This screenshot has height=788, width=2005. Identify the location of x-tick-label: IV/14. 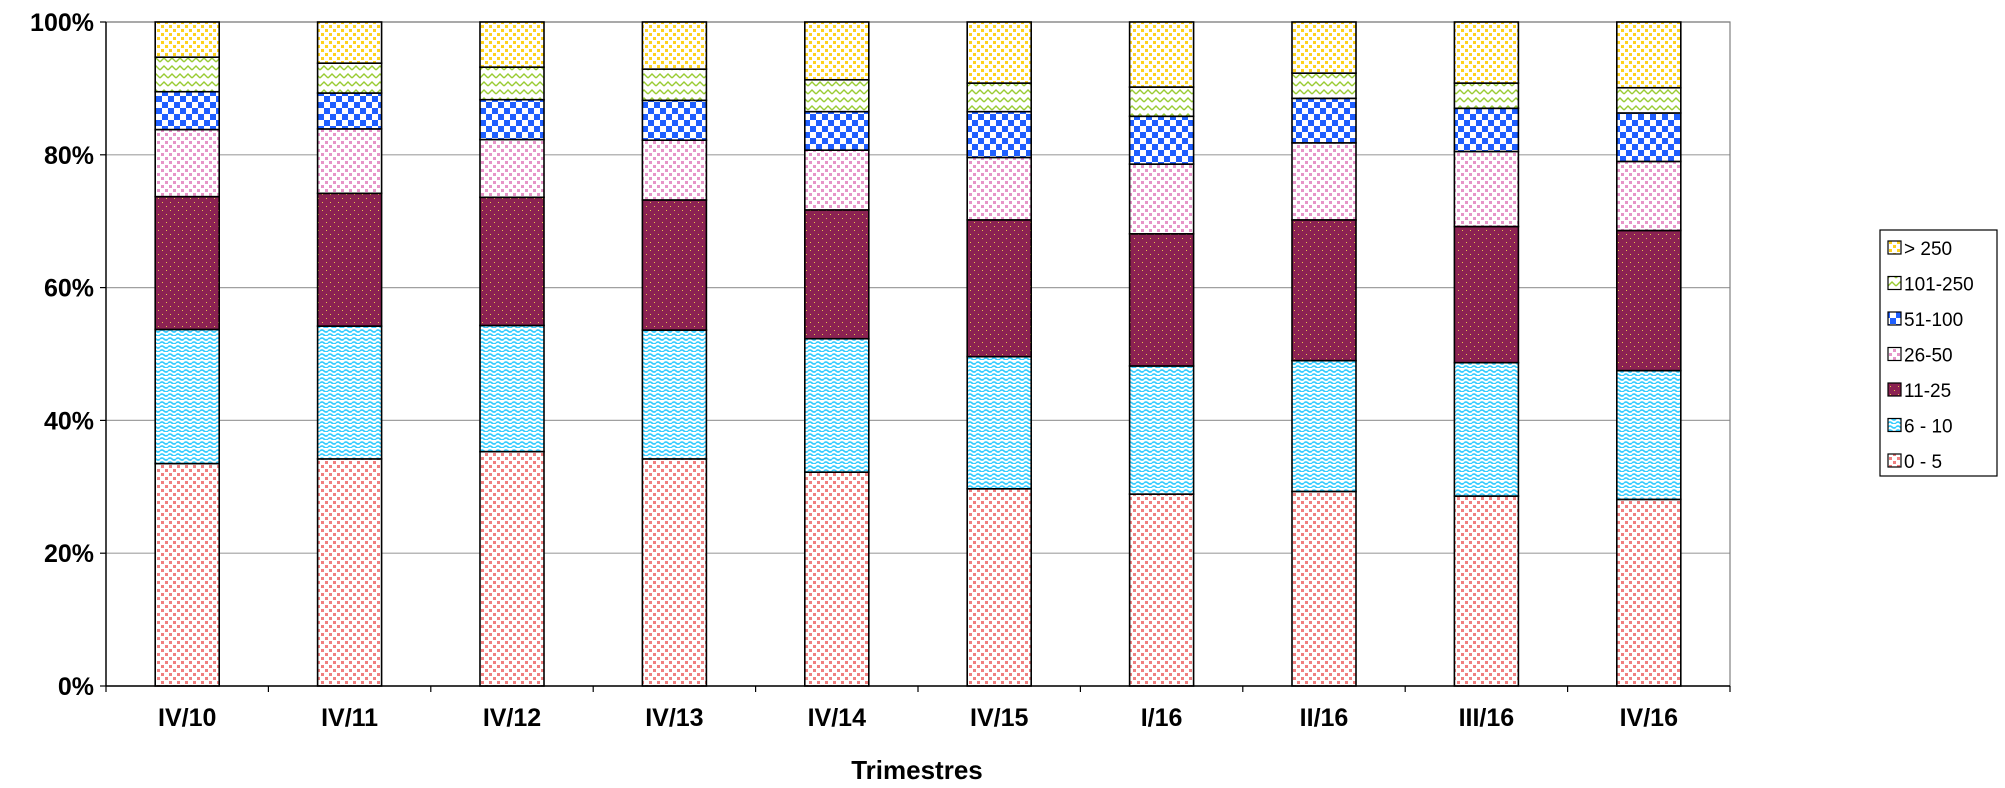
(837, 718).